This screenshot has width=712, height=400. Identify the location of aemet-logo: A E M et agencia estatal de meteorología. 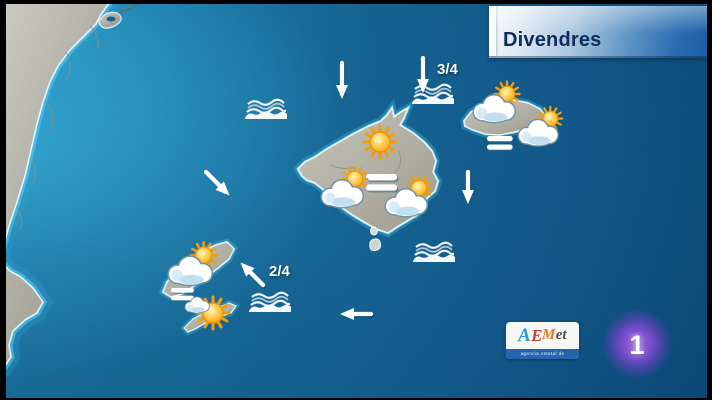
(542, 340).